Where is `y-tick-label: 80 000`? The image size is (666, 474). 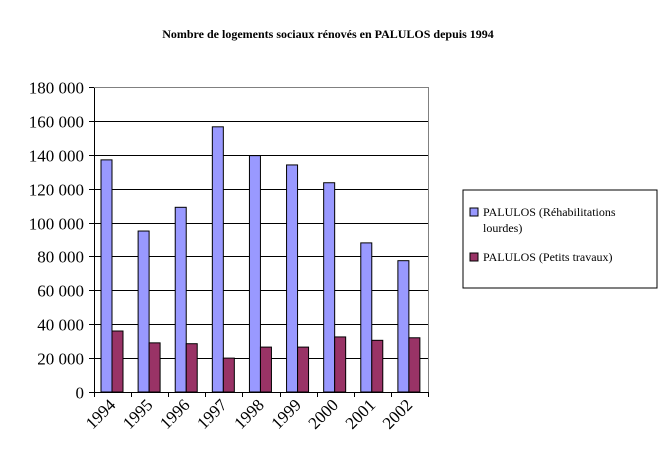 y-tick-label: 80 000 is located at coordinates (60, 257).